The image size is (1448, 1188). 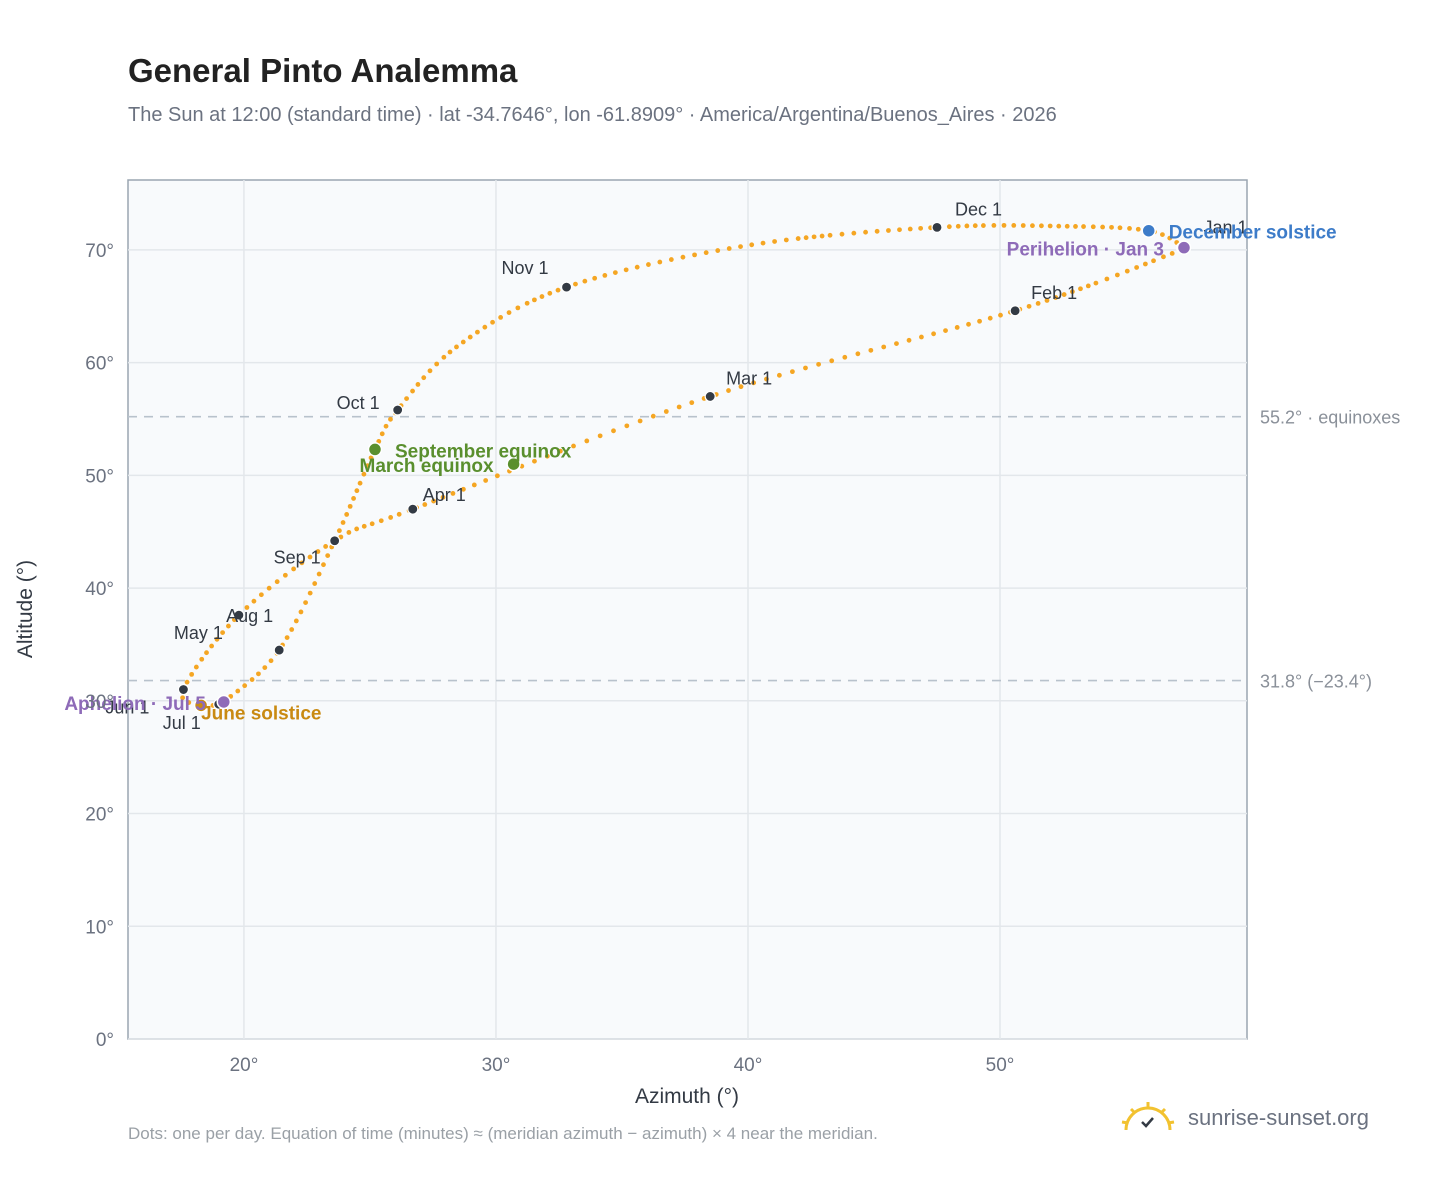 I want to click on month-marker-label: Oct 1, so click(x=358, y=403).